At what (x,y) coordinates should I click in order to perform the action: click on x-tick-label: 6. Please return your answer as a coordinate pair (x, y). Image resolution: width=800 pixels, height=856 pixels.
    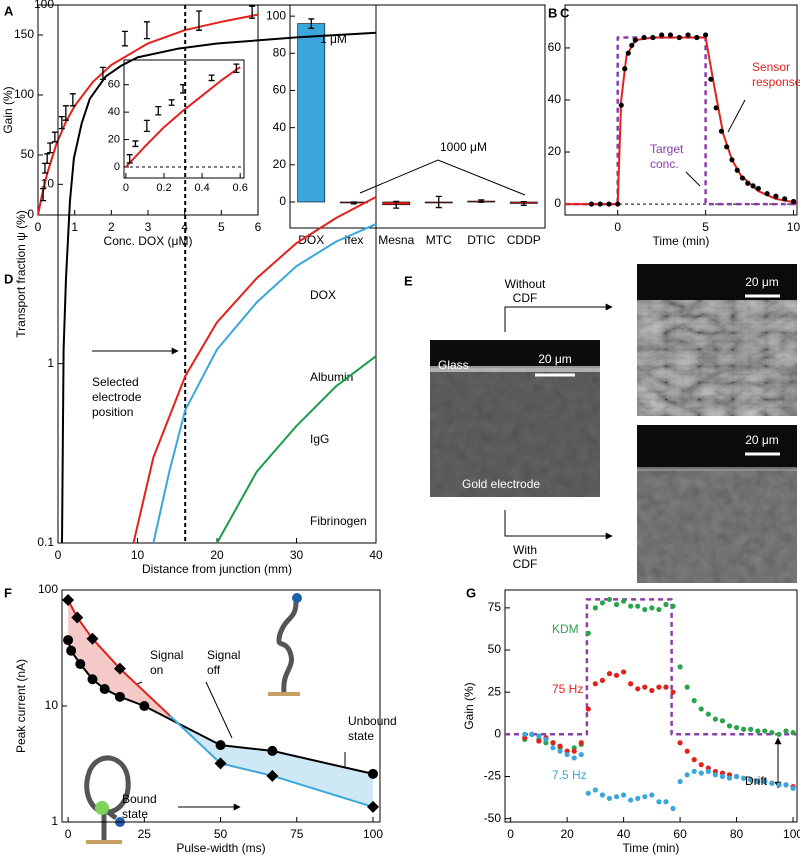
    Looking at the image, I should click on (258, 227).